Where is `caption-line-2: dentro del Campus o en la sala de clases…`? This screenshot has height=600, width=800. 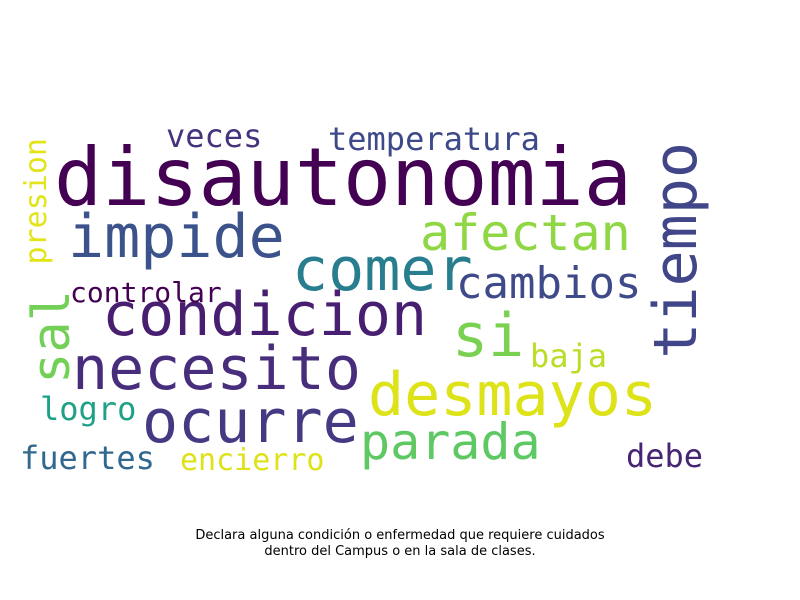
caption-line-2: dentro del Campus o en la sala de clases… is located at coordinates (400, 551).